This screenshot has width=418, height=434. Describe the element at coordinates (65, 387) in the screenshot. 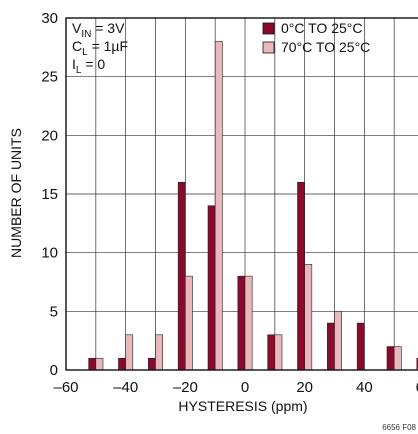

I see `x-tick-label: –60` at that location.